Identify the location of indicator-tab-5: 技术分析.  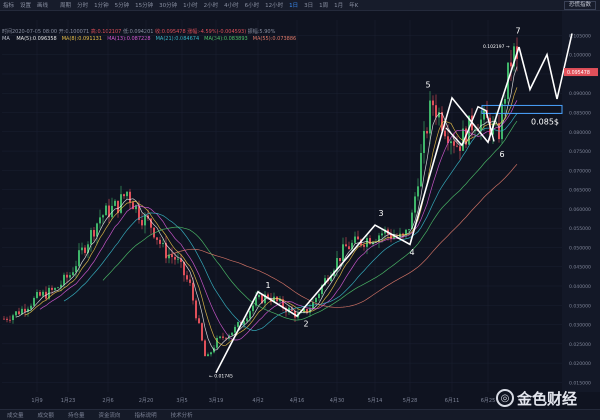
(181, 416).